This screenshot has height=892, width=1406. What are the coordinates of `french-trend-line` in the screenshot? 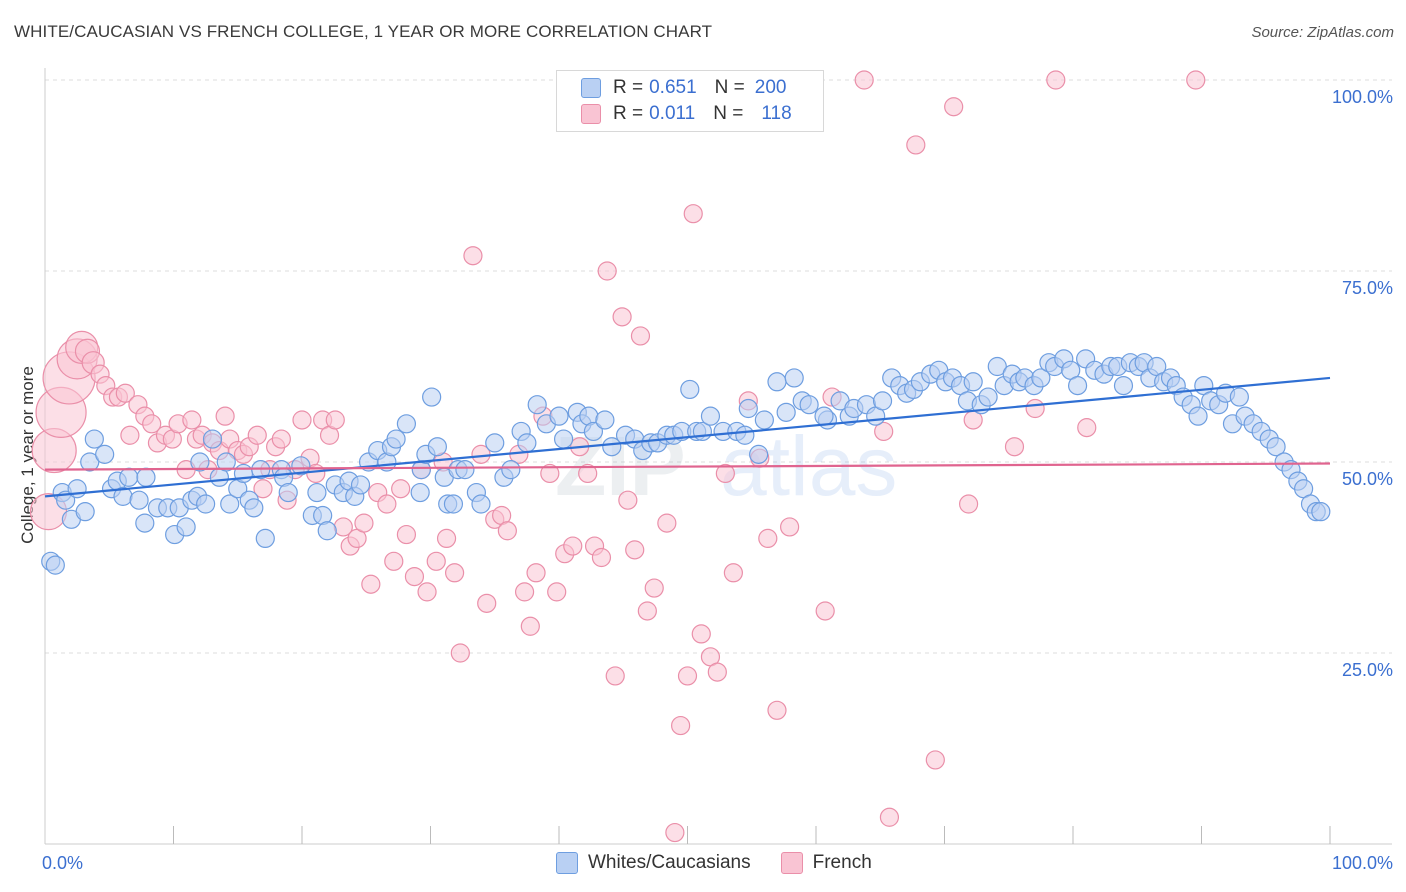 It's located at (687, 466).